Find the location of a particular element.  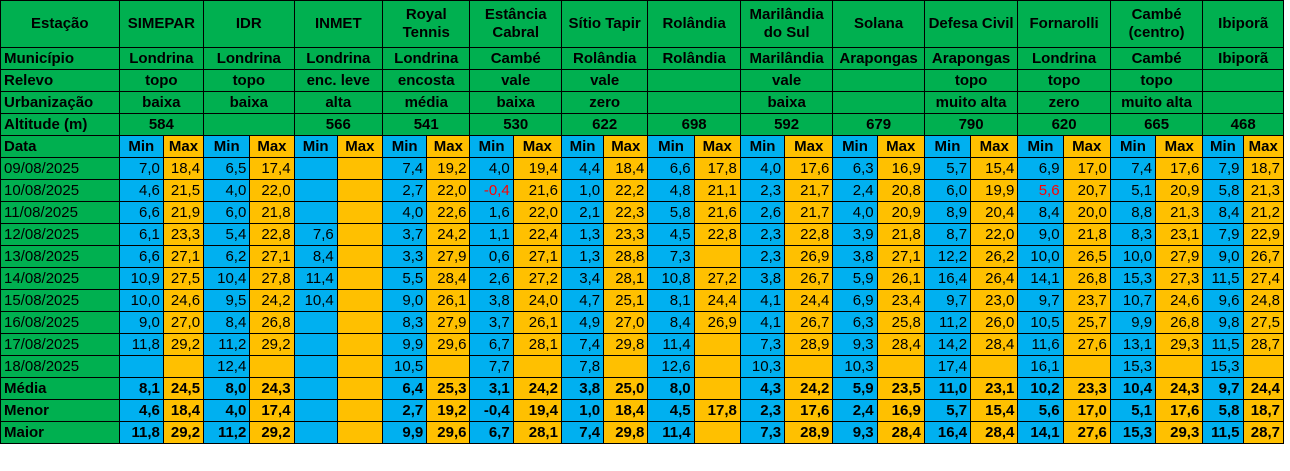

max-value-cell: 24,0 is located at coordinates (537, 300).